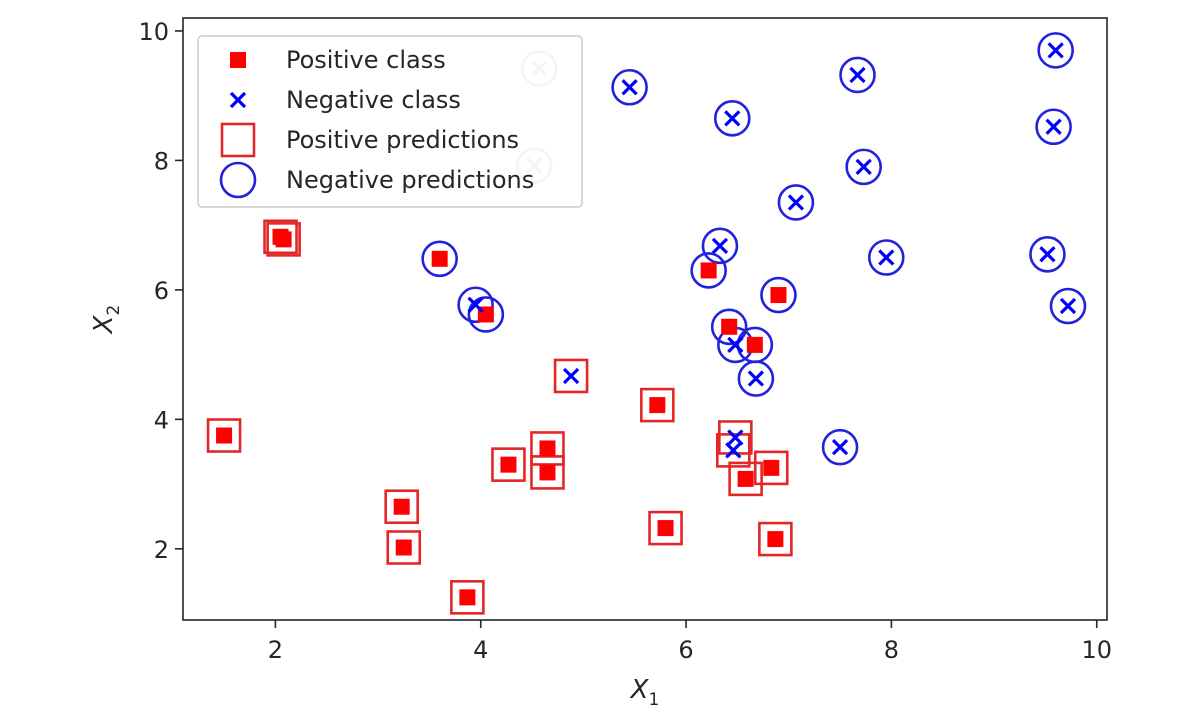  I want to click on legend-label: Positive predictions, so click(402, 140).